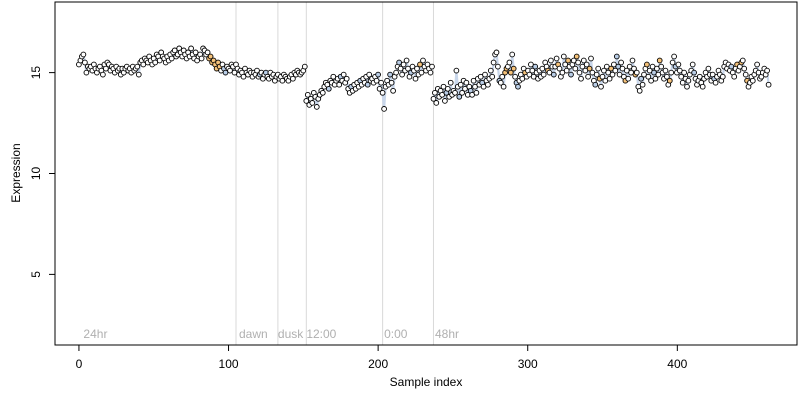  What do you see at coordinates (321, 334) in the screenshot?
I see `phase-label: 12:00` at bounding box center [321, 334].